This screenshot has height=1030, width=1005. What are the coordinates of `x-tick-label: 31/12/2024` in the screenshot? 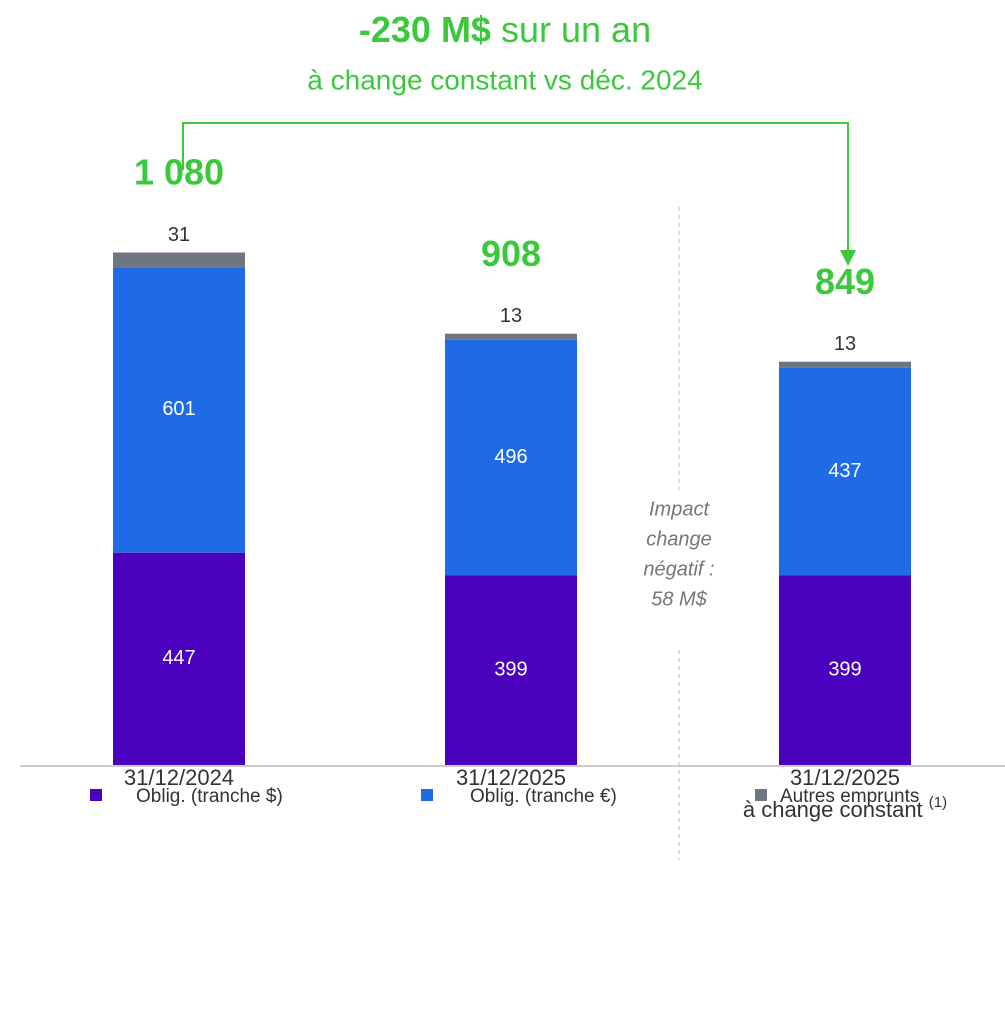 It's located at (179, 777).